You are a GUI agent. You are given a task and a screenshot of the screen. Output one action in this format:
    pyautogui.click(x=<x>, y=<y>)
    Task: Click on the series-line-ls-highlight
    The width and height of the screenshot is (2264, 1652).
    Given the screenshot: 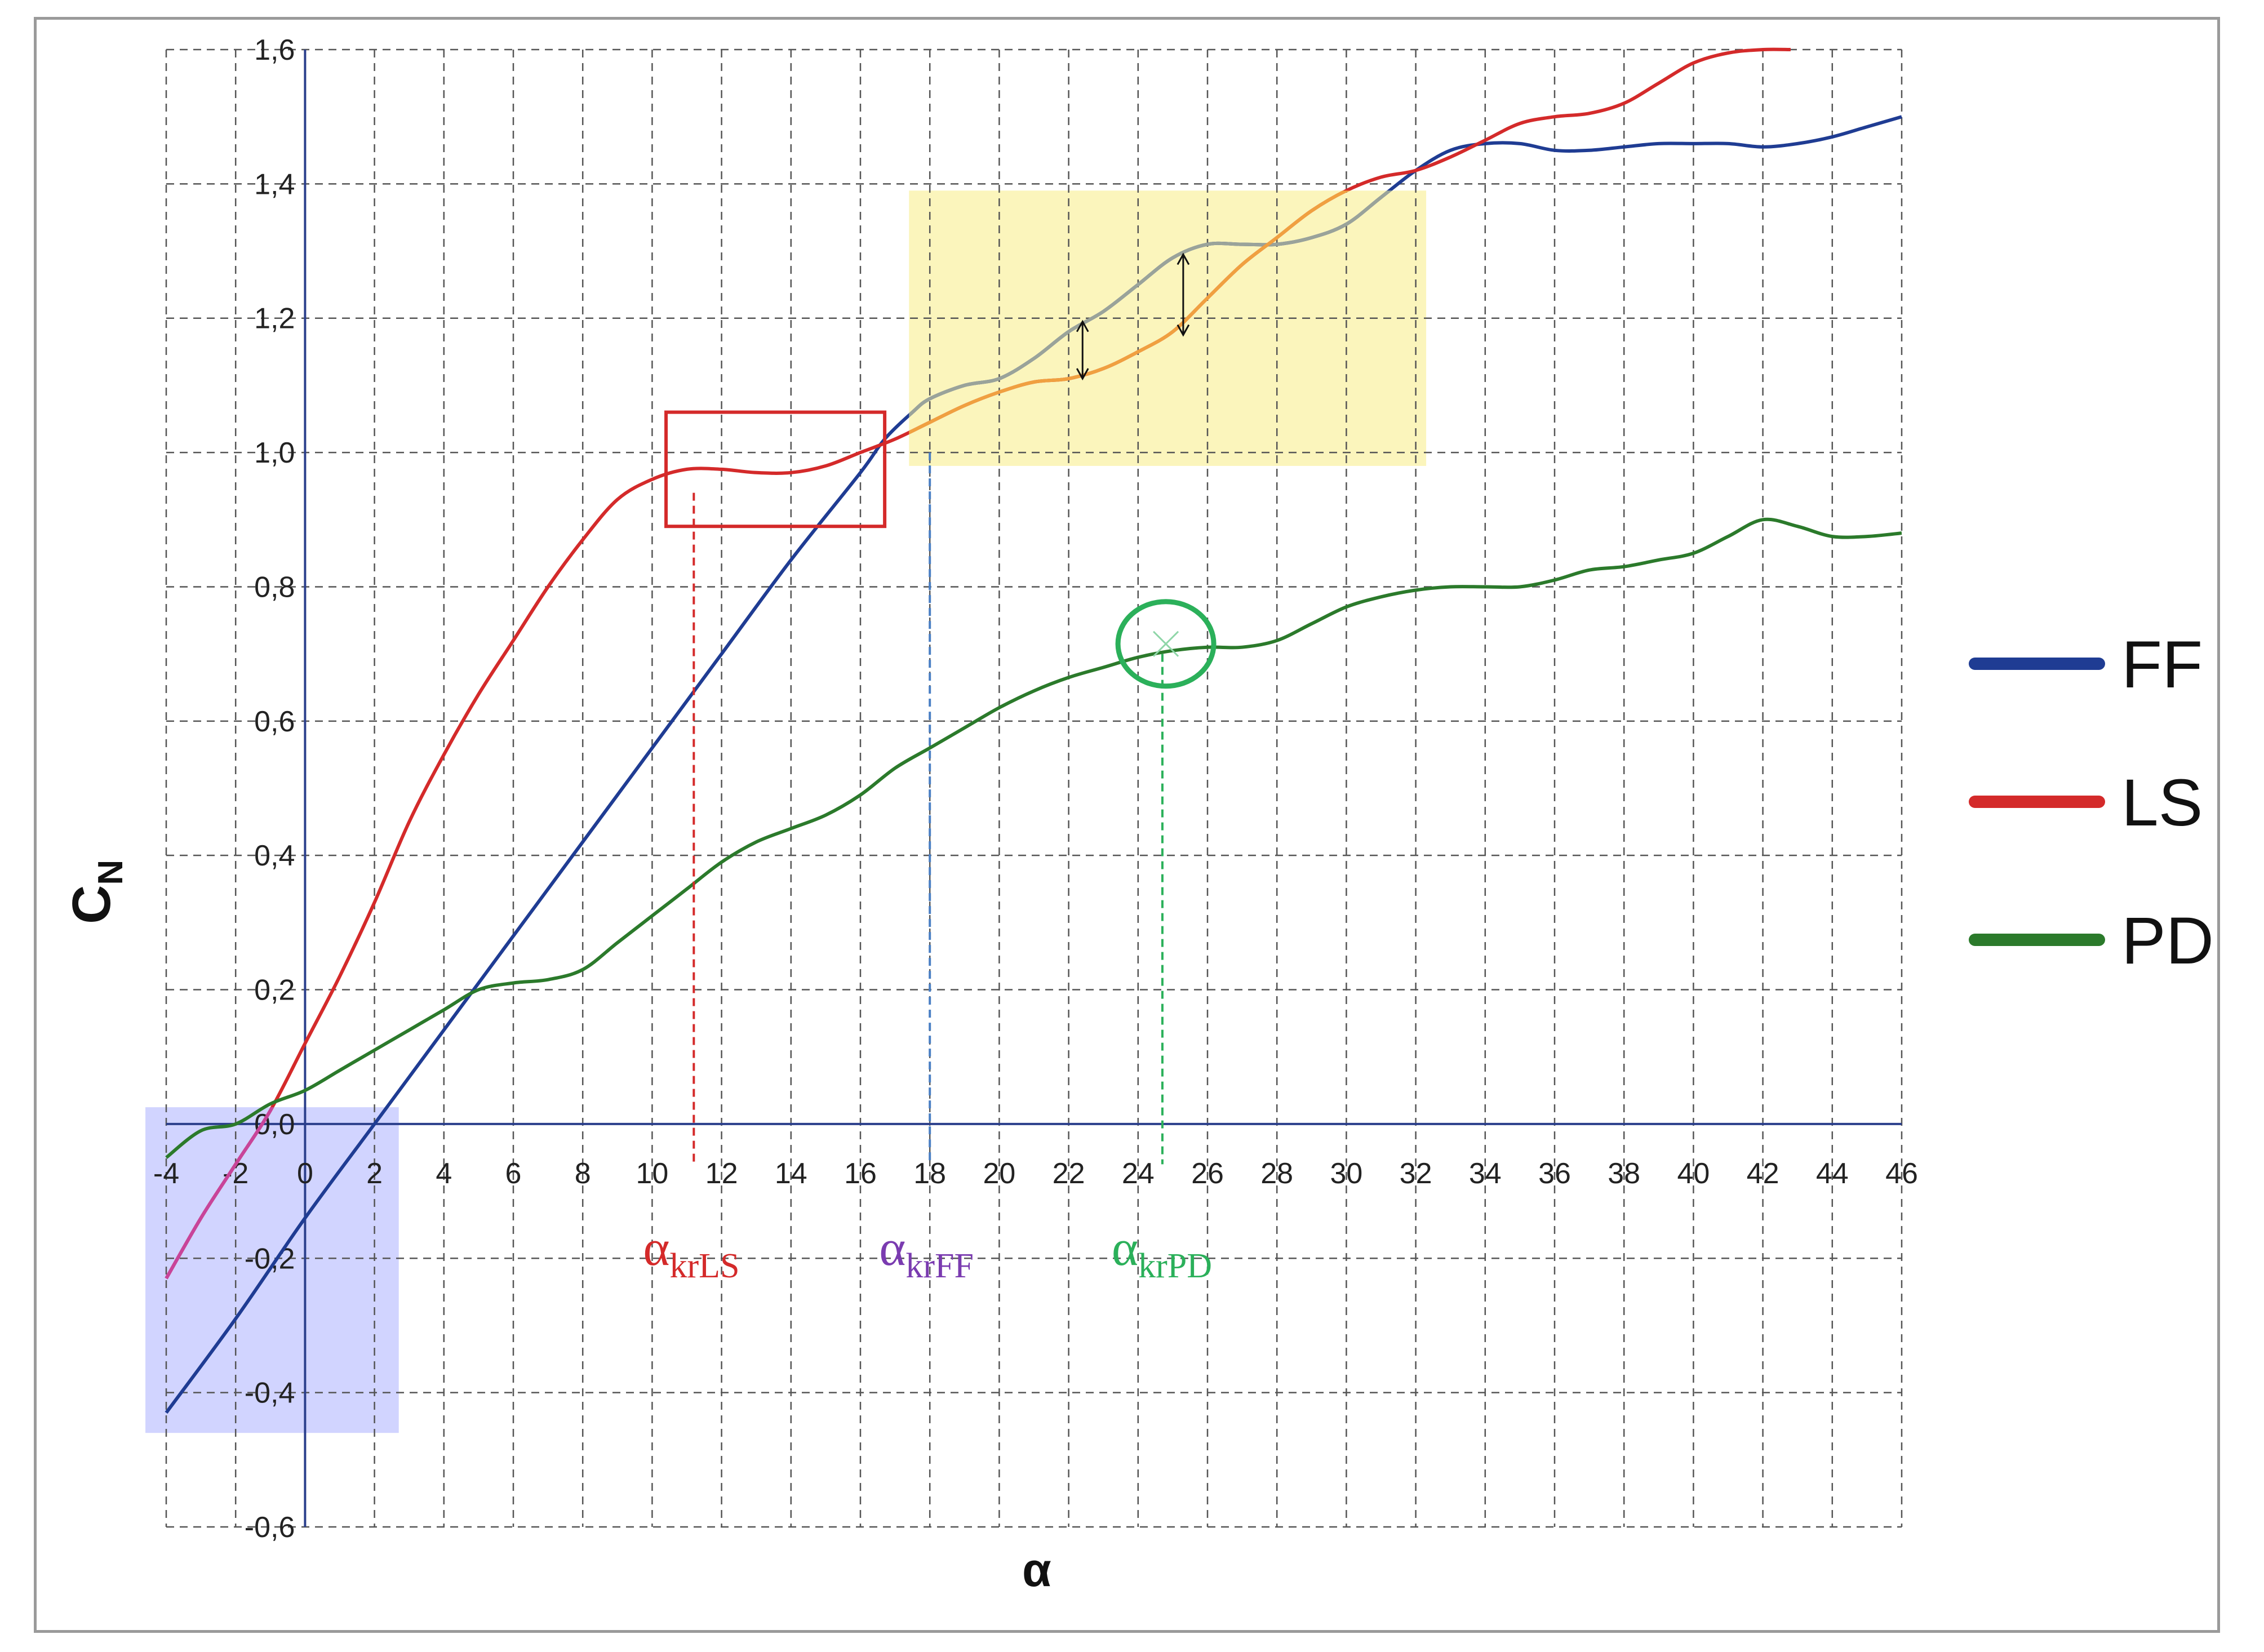 What is the action you would take?
    pyautogui.click(x=1130, y=312)
    